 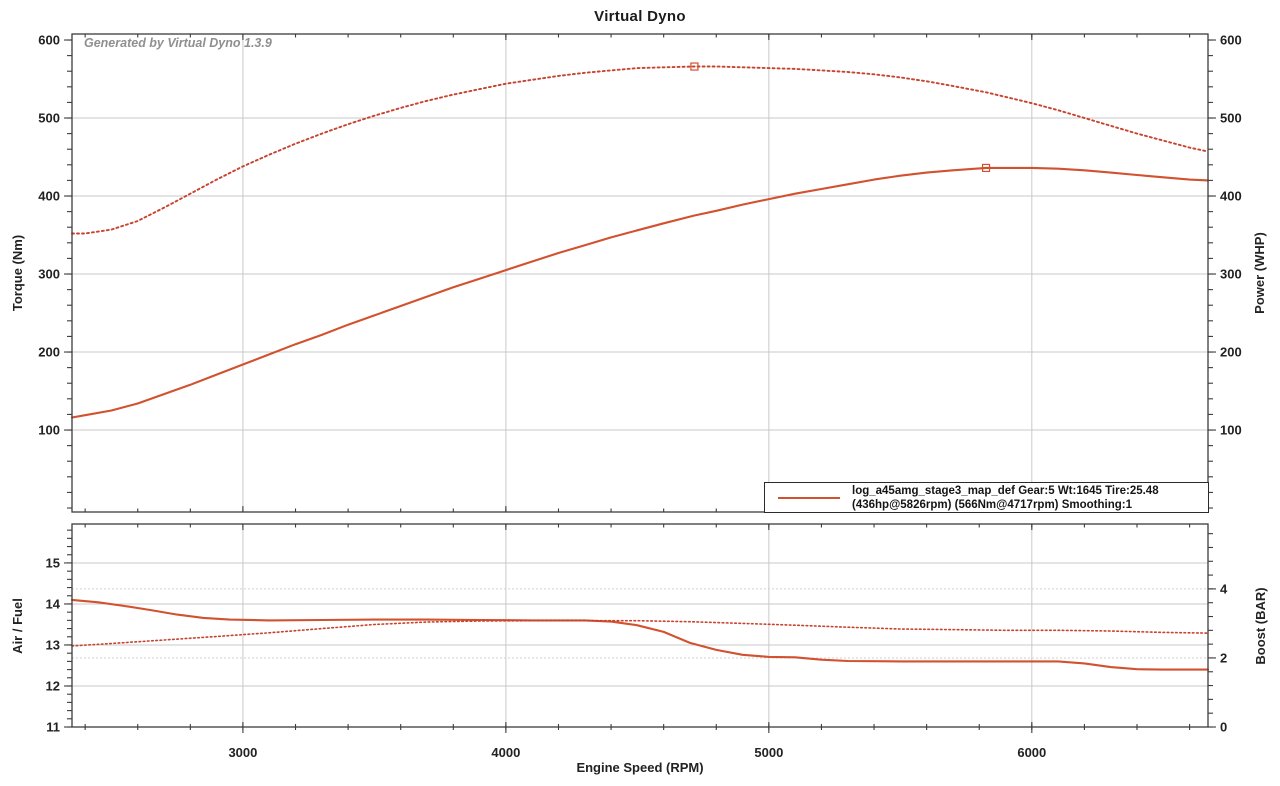 What do you see at coordinates (49, 352) in the screenshot?
I see `y-left-tick-label: 200` at bounding box center [49, 352].